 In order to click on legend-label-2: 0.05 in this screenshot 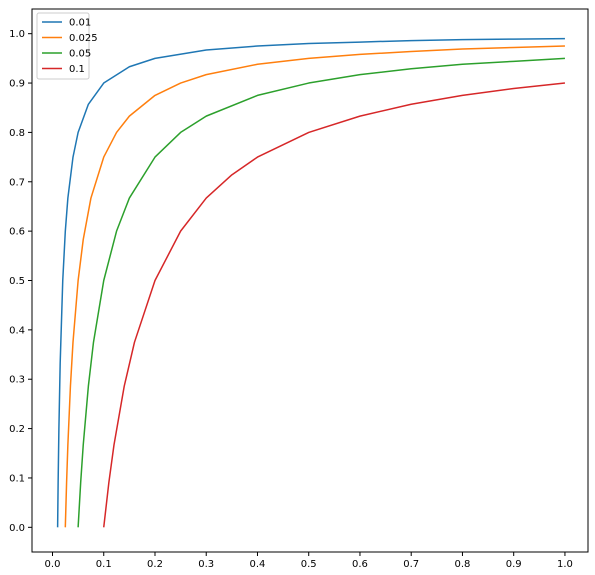, I will do `click(80, 54)`.